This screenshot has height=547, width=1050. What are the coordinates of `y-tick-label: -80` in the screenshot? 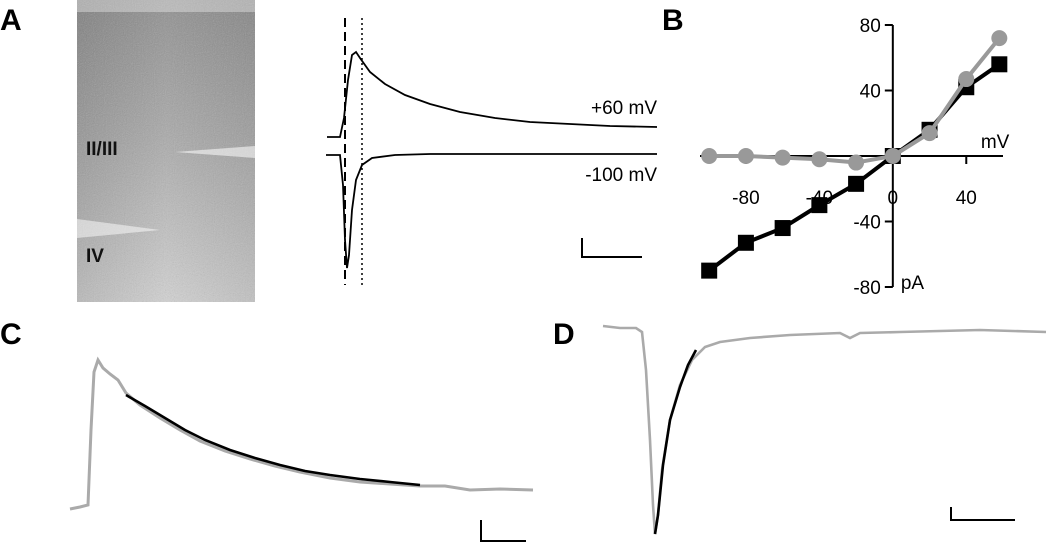 It's located at (866, 288).